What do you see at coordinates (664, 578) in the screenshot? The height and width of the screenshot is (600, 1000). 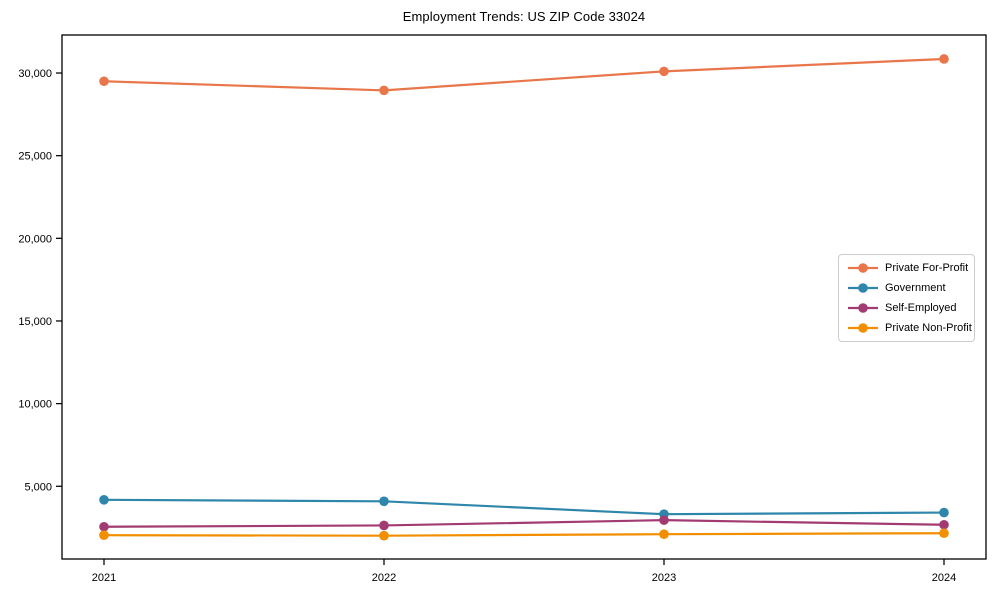 I see `x-tick-label: 2023` at bounding box center [664, 578].